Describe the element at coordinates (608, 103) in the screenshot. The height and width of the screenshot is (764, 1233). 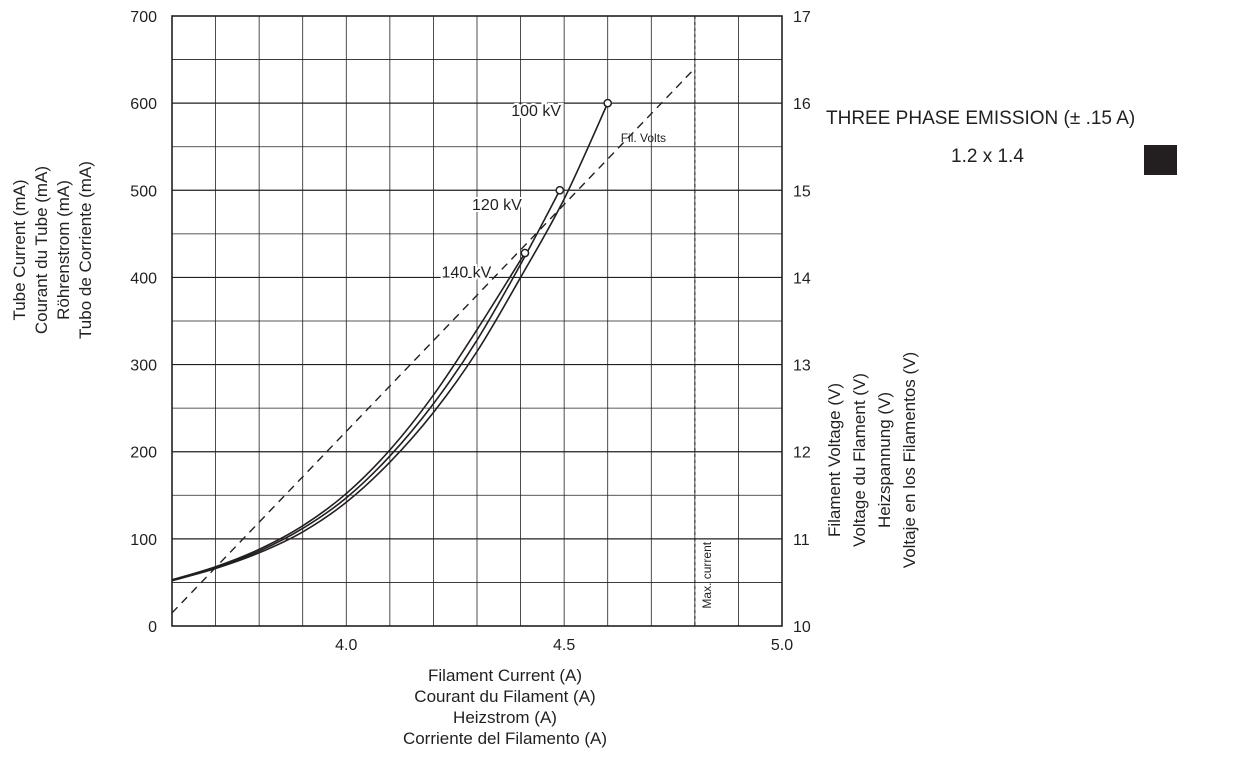
I see `end-marker-100-kv` at that location.